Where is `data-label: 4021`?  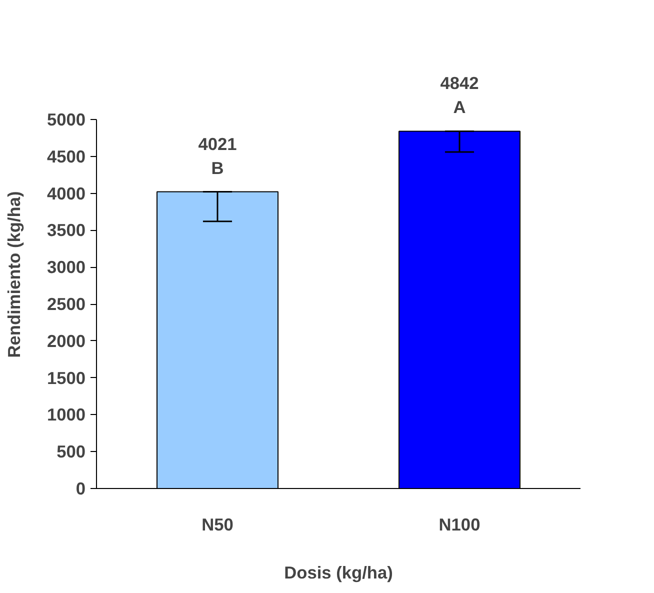
data-label: 4021 is located at coordinates (218, 144).